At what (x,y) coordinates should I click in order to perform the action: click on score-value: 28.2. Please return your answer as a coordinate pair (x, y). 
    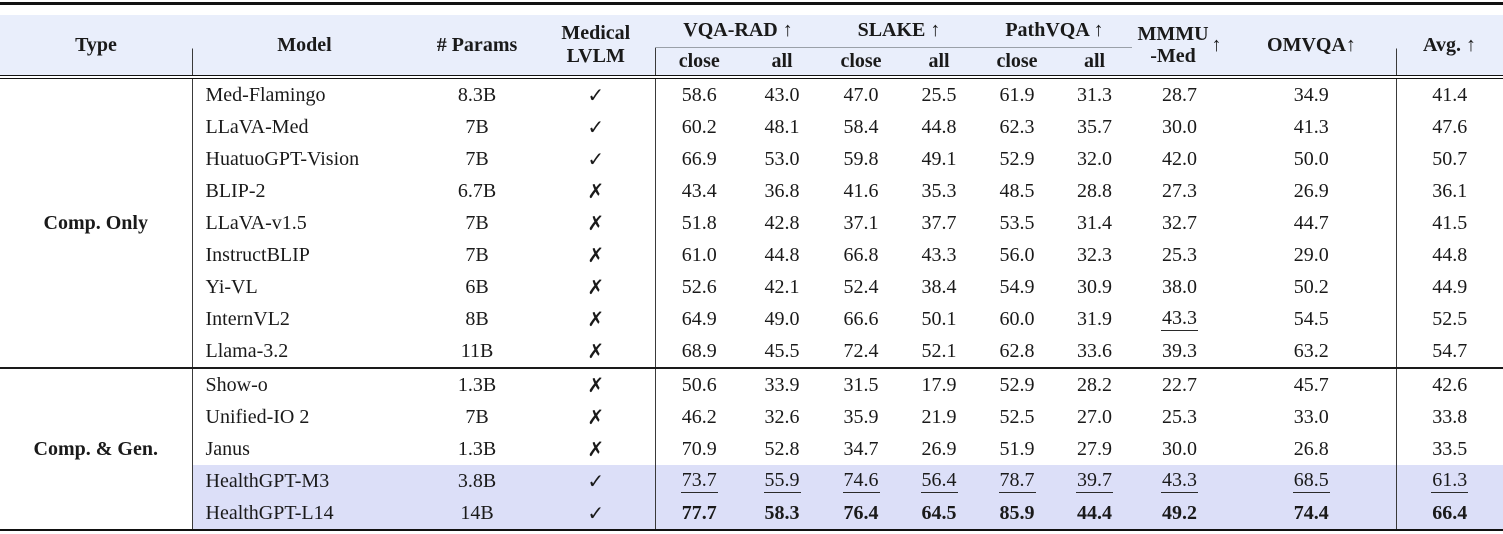
    Looking at the image, I should click on (1094, 384).